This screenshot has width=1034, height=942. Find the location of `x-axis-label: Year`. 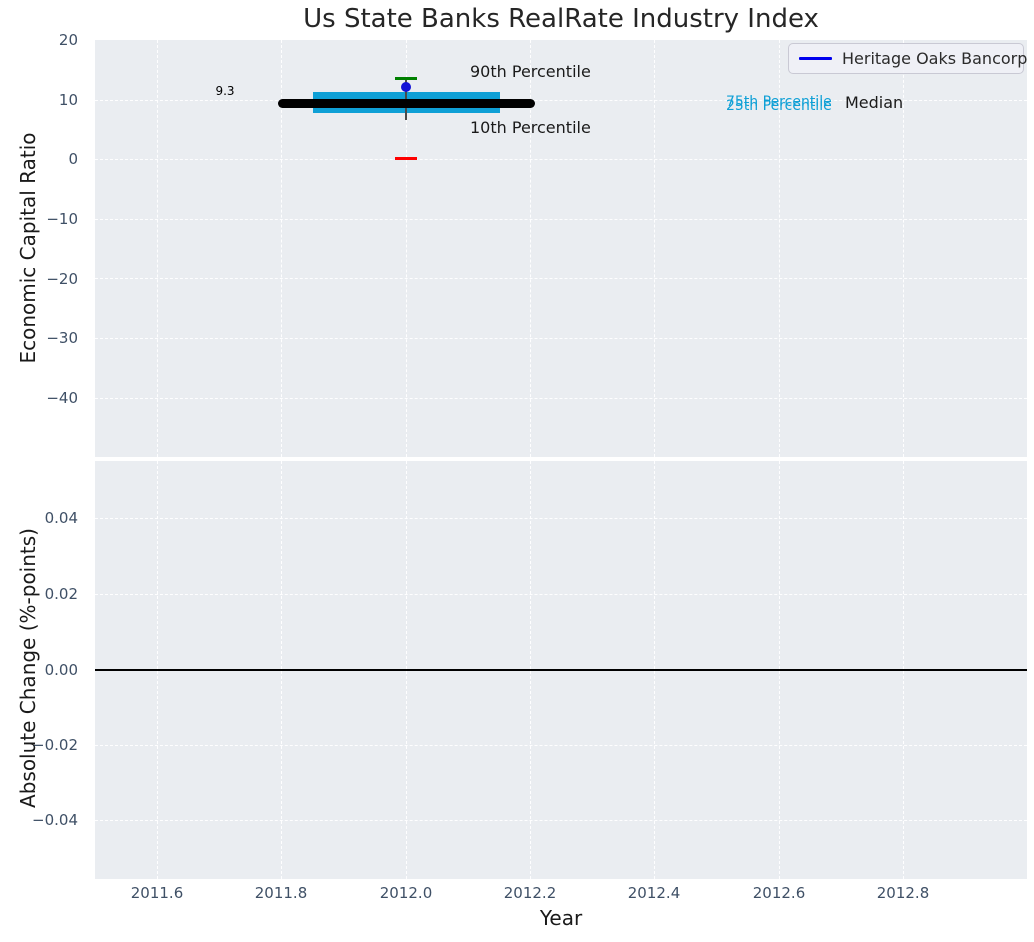

x-axis-label: Year is located at coordinates (561, 918).